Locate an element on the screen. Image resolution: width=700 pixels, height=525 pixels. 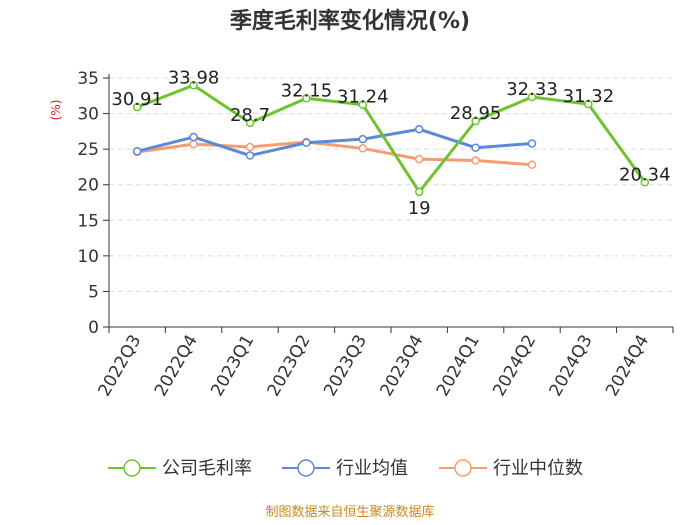
x-tick-label: 2024Q2 is located at coordinates (514, 366).